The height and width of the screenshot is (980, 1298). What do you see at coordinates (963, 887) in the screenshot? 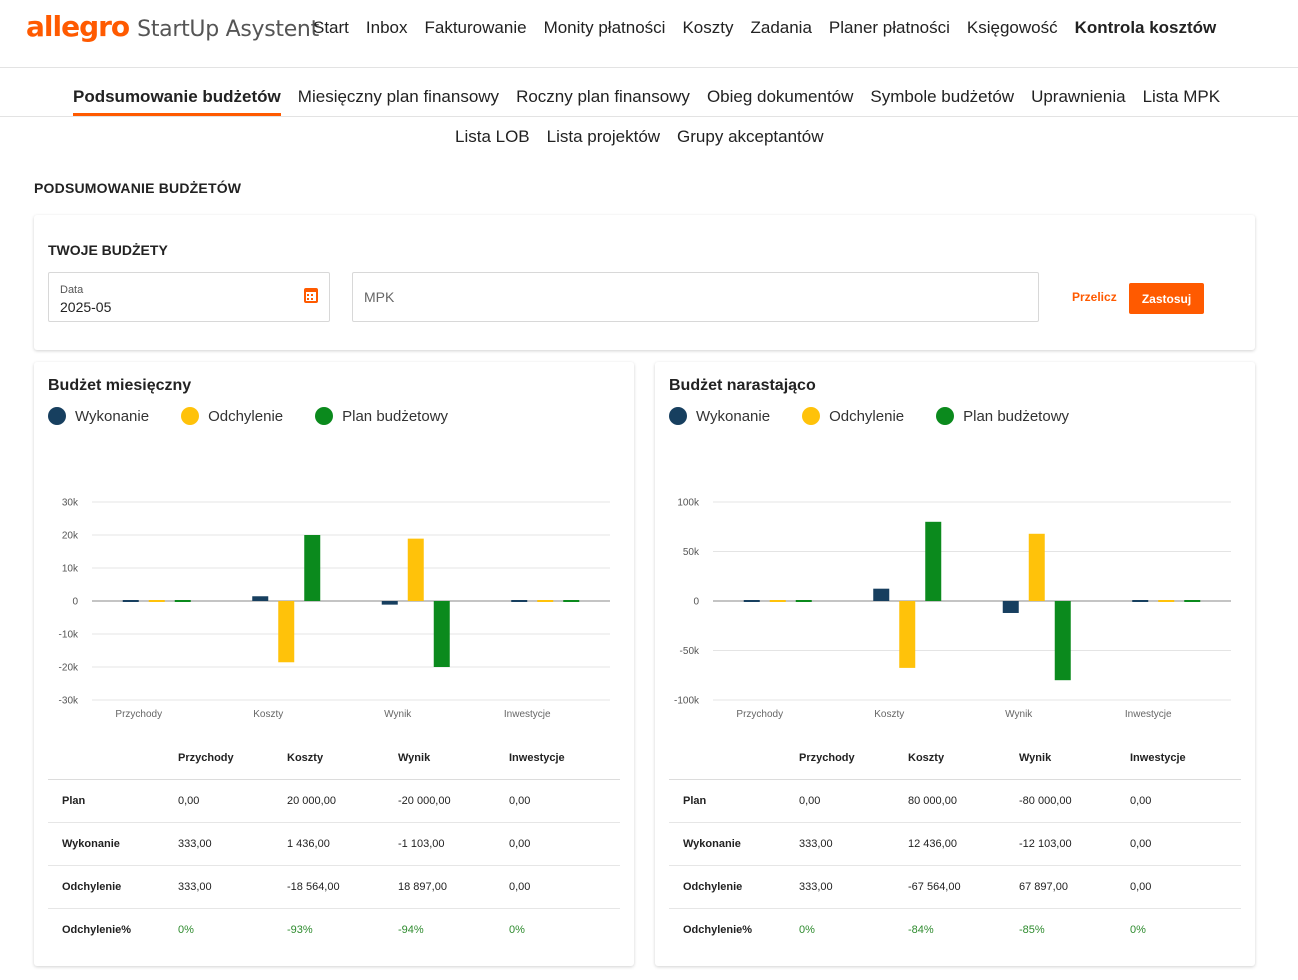
I see `table-cell: -67 564,00` at bounding box center [963, 887].